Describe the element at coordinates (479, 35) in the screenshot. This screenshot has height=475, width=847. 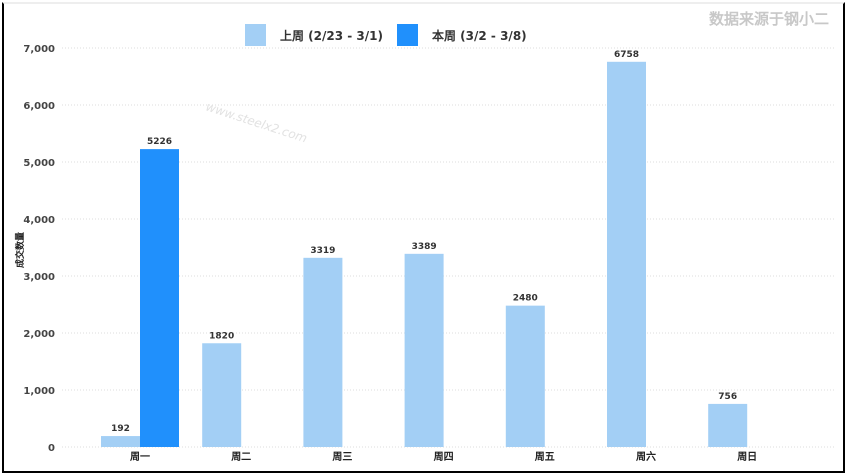
I see `legend-label-this-week: 本周 (3/2 - 3/8)` at that location.